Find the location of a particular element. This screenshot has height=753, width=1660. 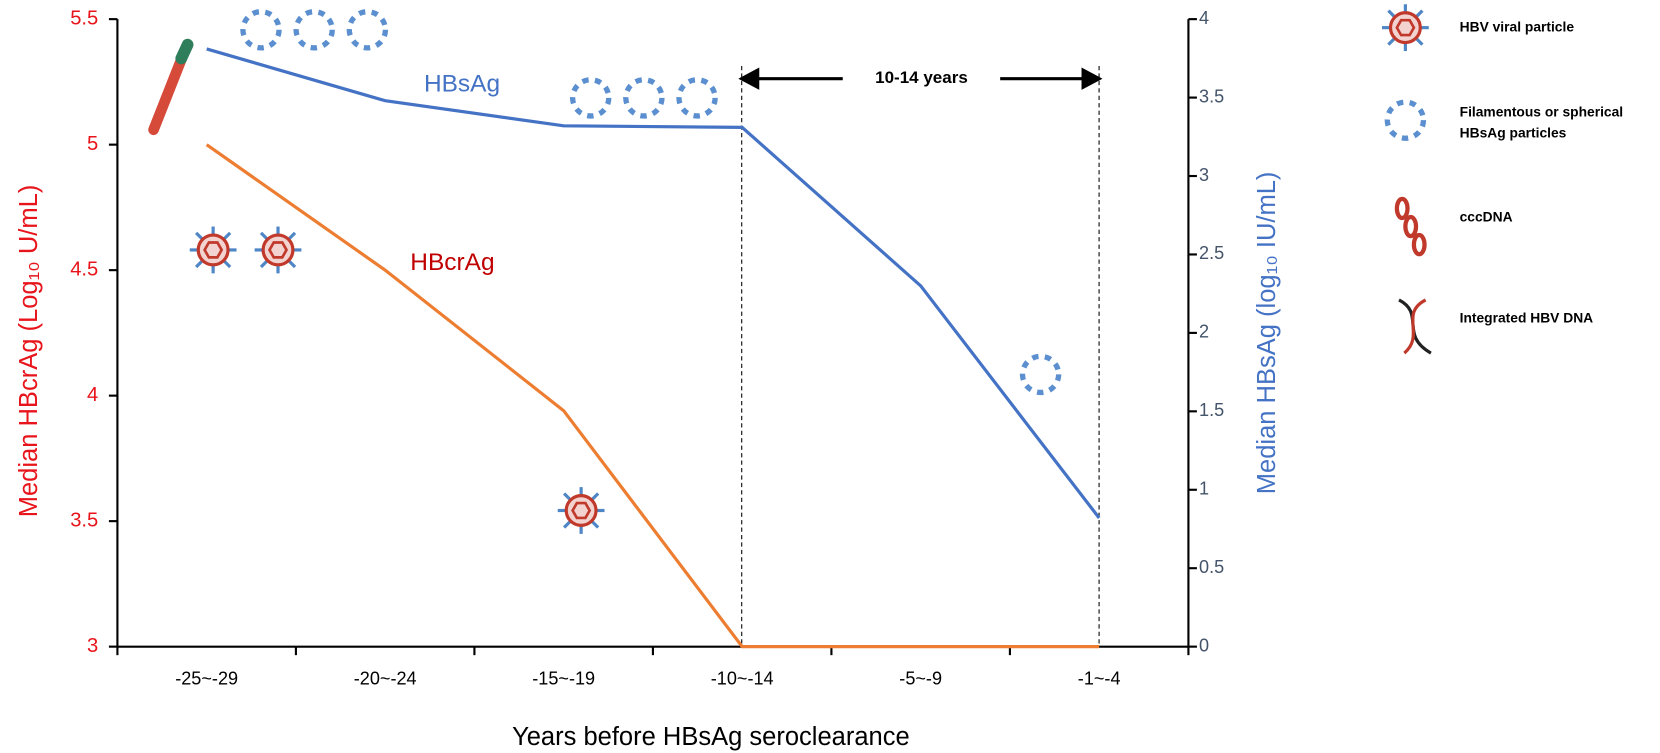

y2-tick-label: 3.5 is located at coordinates (1211, 96).